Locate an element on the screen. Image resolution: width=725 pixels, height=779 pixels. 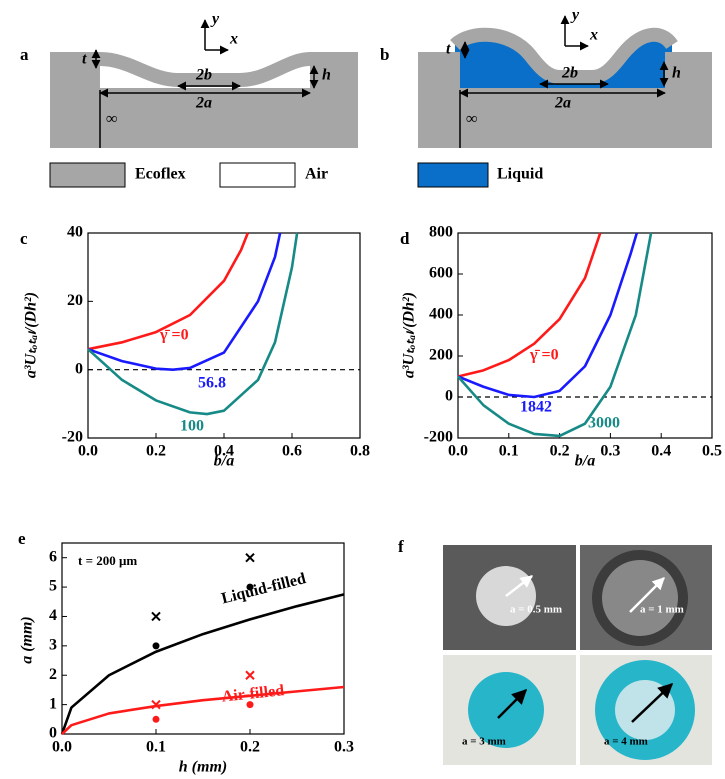
y-tick-label: -20 is located at coordinates (72, 437).